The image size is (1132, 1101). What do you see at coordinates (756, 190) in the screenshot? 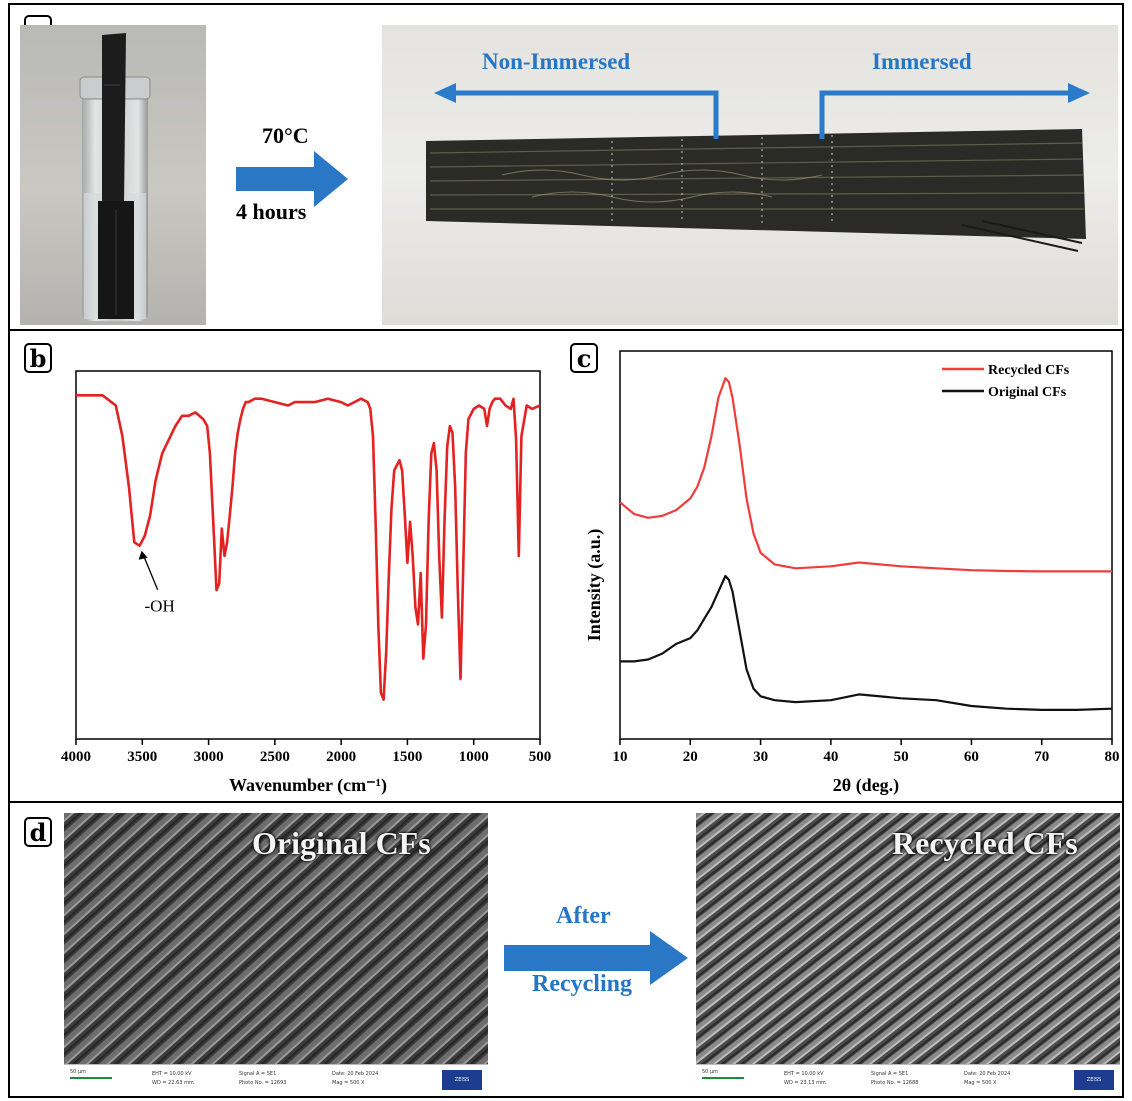
I see `fiber-strip-illustration` at bounding box center [756, 190].